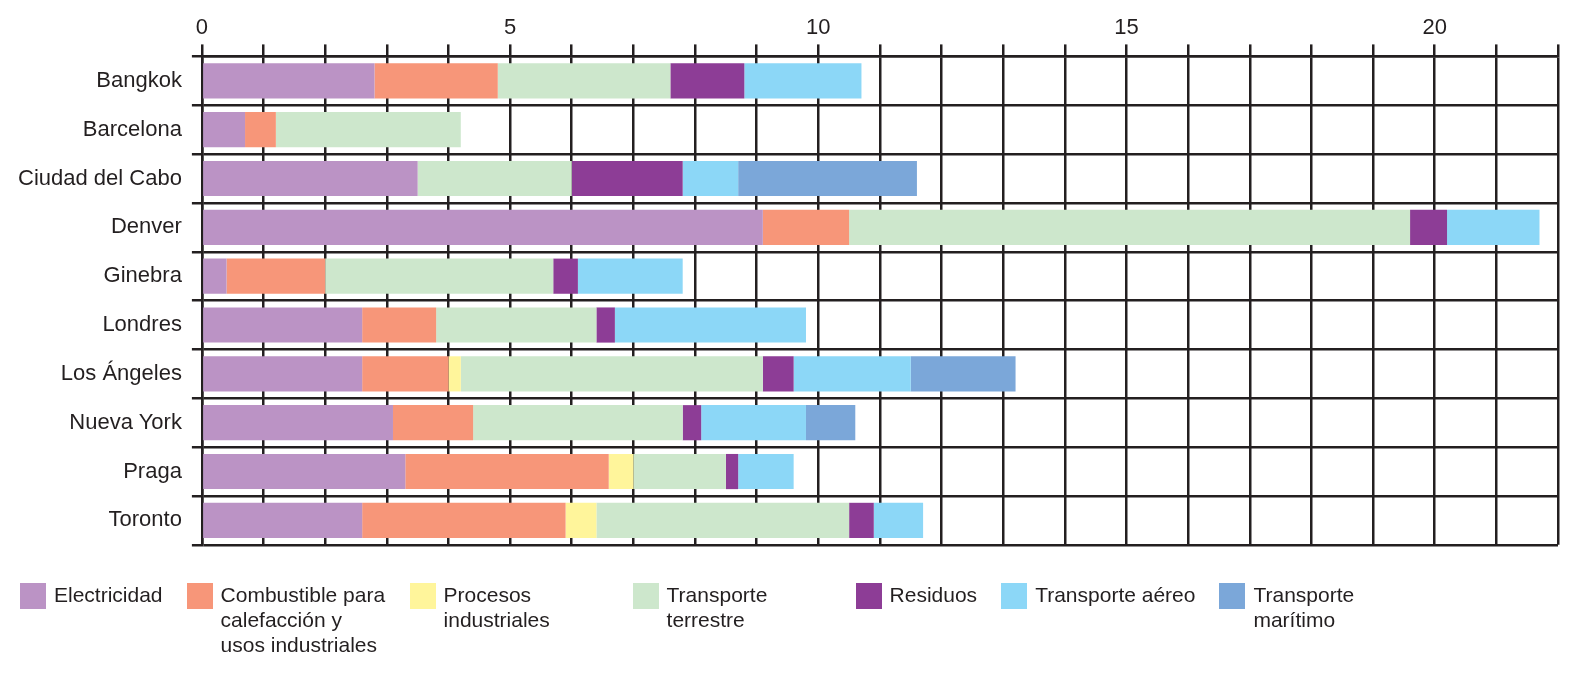 This screenshot has width=1586, height=680. Describe the element at coordinates (132, 128) in the screenshot. I see `y-tick-label: Barcelona` at that location.